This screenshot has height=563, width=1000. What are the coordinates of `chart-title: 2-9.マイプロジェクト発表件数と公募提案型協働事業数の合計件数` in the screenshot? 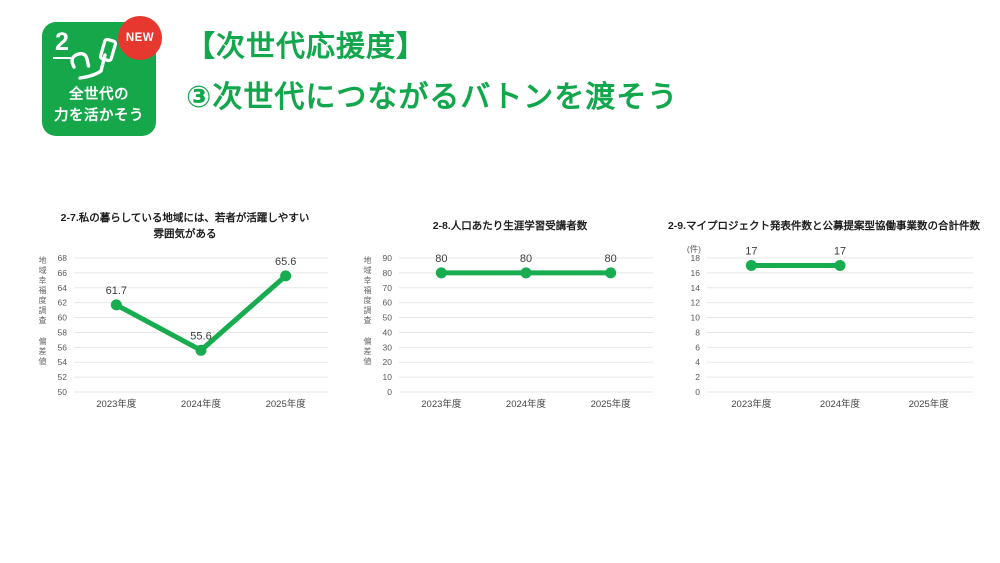 It's located at (824, 226).